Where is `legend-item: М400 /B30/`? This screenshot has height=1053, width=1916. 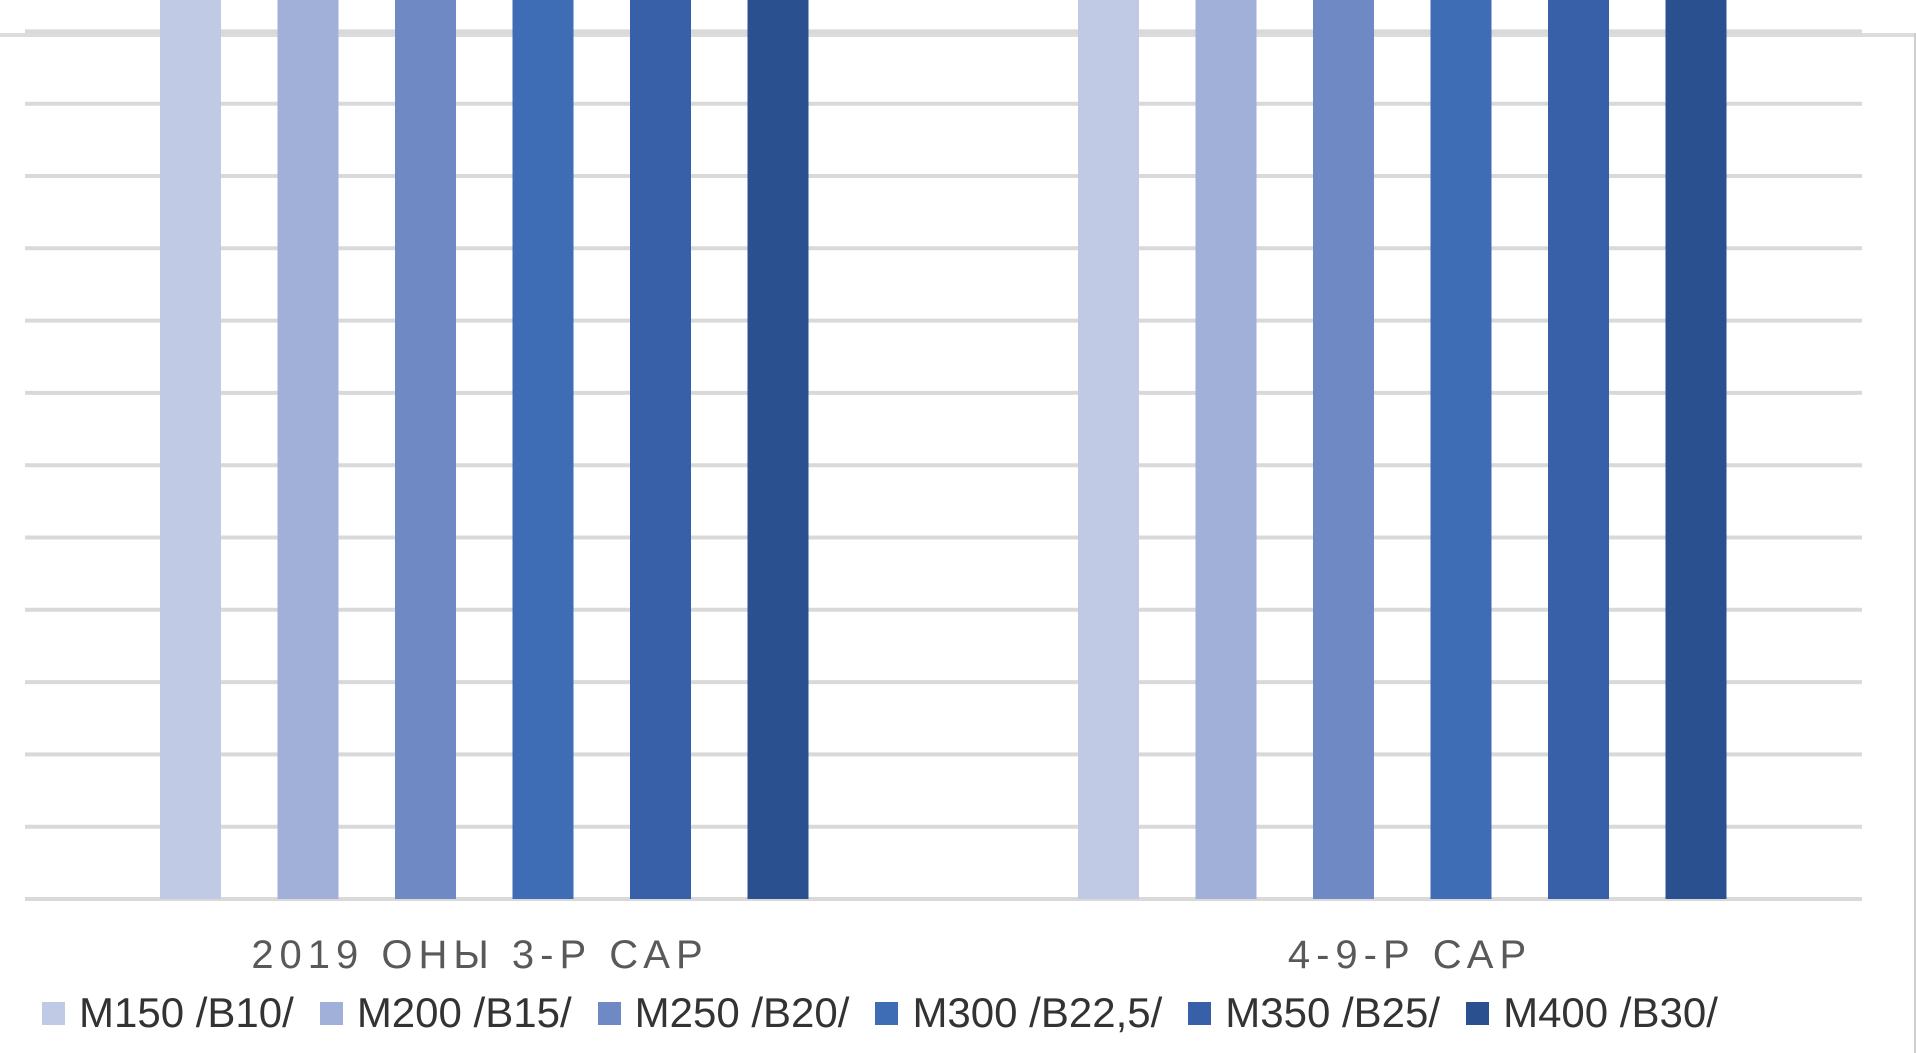
legend-item: М400 /B30/ is located at coordinates (1592, 1013).